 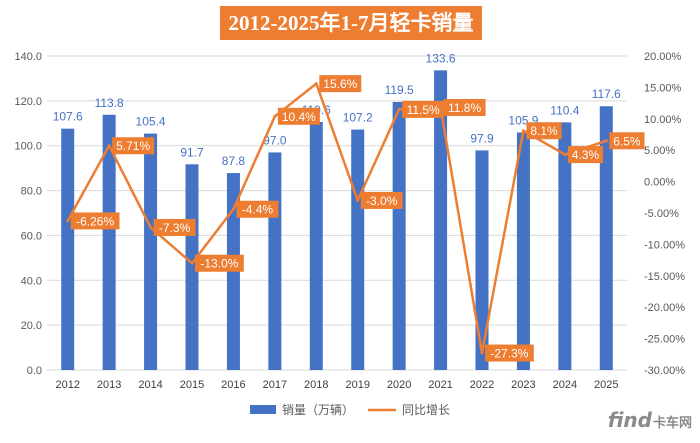 What do you see at coordinates (565, 385) in the screenshot?
I see `x-tick-label: 2024` at bounding box center [565, 385].